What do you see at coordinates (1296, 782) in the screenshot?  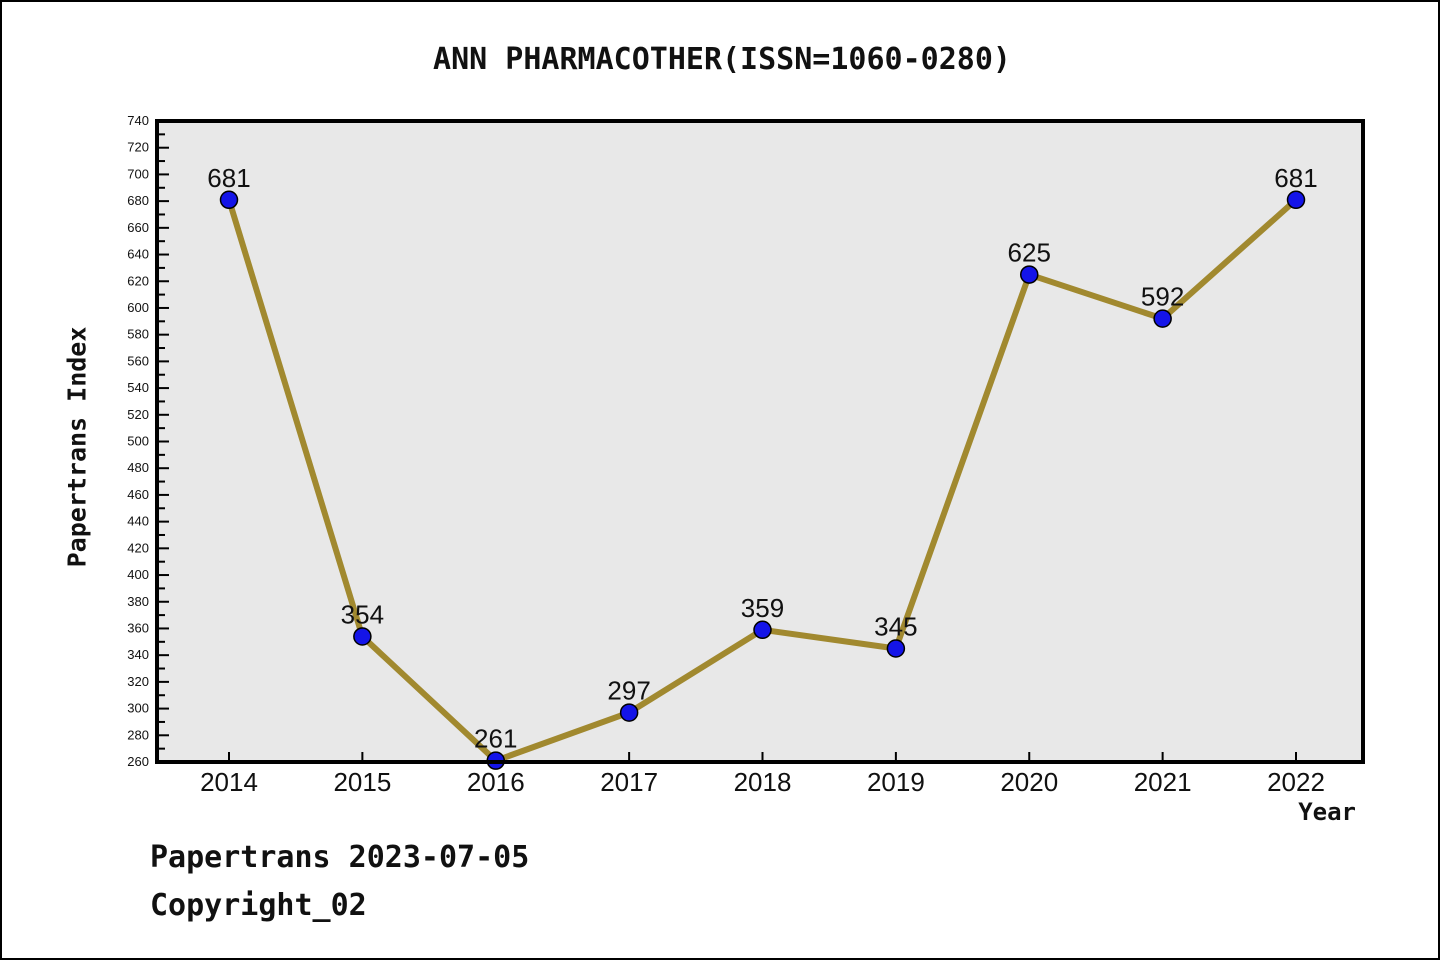 I see `x-tick-label: 2022` at bounding box center [1296, 782].